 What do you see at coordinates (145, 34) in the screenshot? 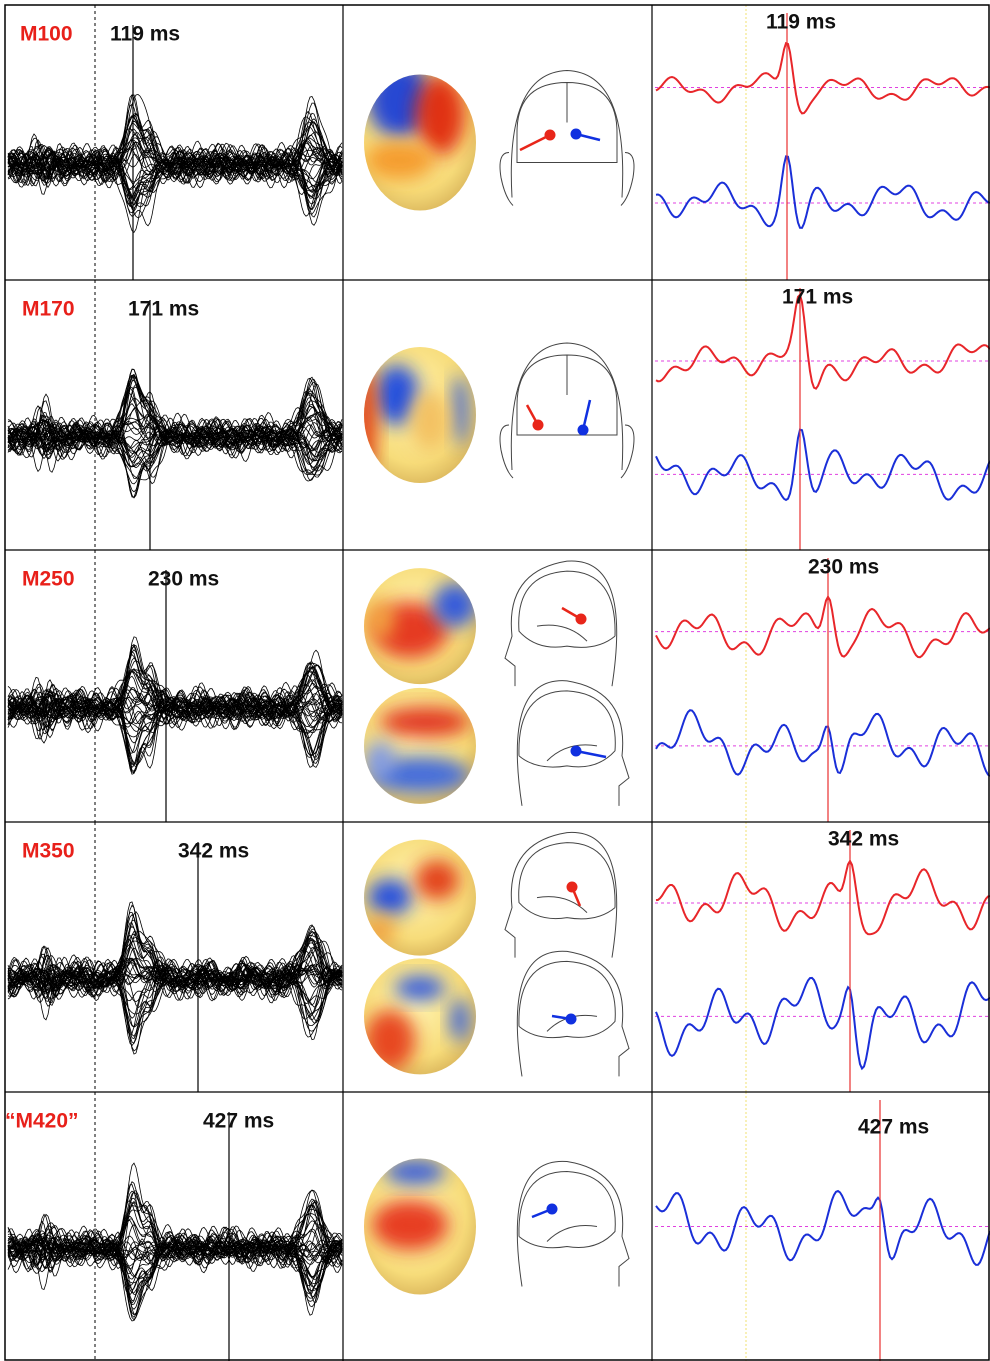
I see `latency-label: 119 ms` at bounding box center [145, 34].